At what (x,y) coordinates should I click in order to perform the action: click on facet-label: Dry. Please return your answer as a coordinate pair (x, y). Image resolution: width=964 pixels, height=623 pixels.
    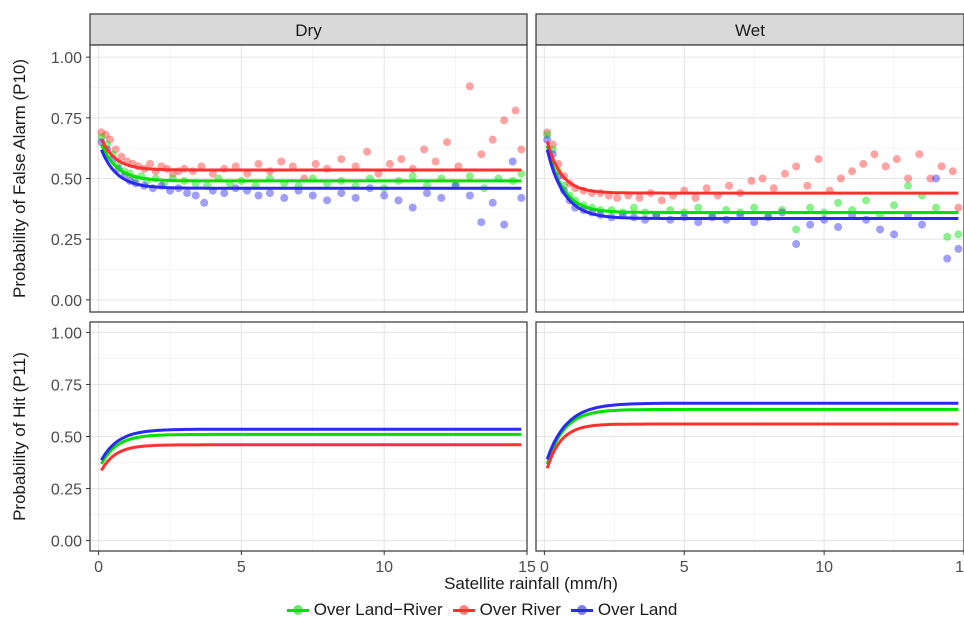
    Looking at the image, I should click on (308, 30).